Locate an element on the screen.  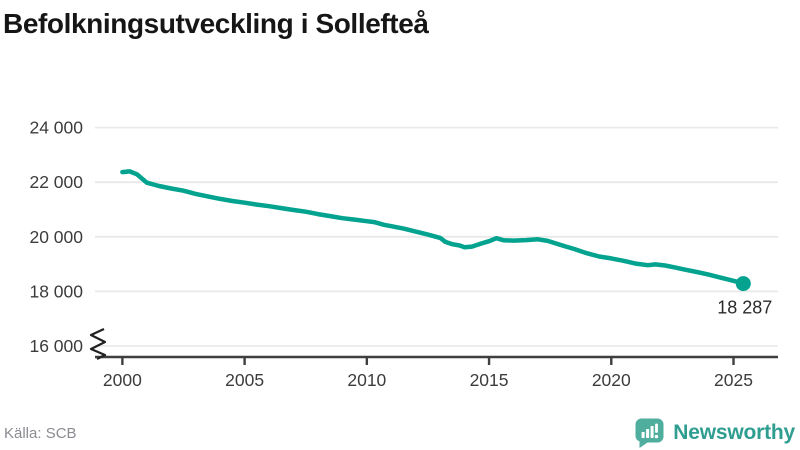
x-axis-tick-label: 2005 is located at coordinates (244, 380).